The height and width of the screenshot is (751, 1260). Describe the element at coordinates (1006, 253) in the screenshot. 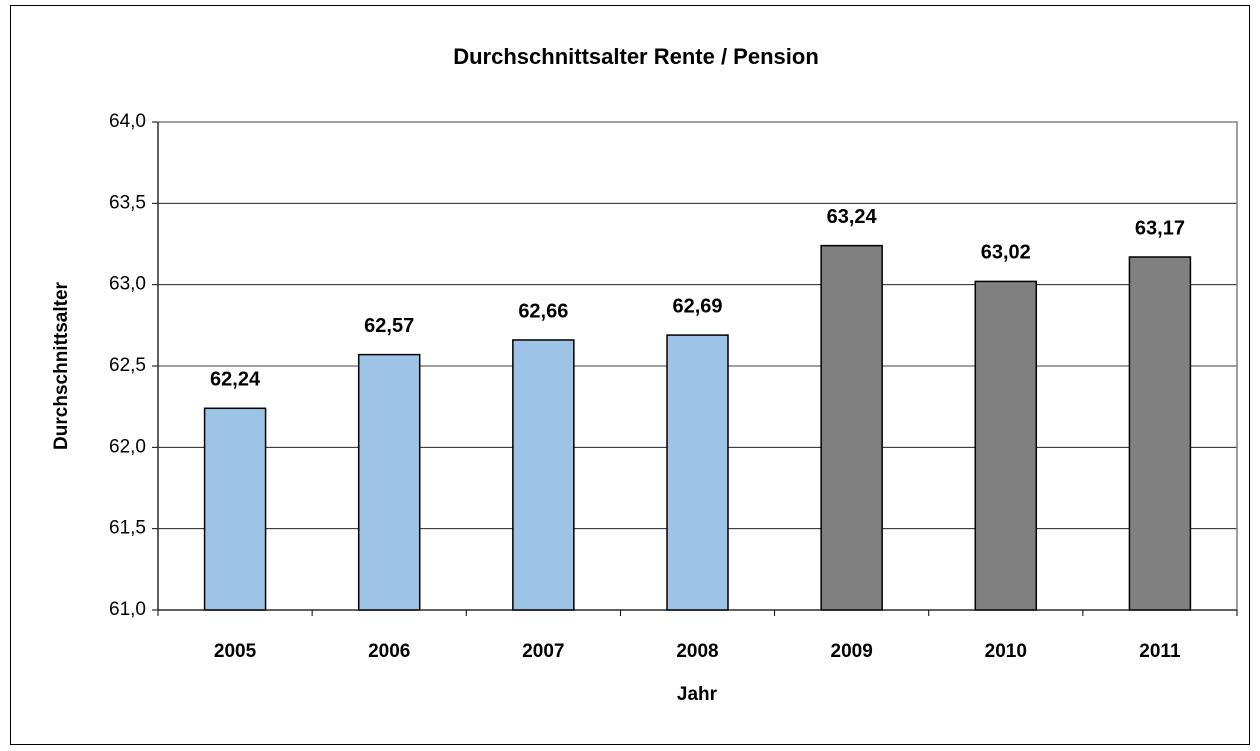

I see `value-label: 63,02` at that location.